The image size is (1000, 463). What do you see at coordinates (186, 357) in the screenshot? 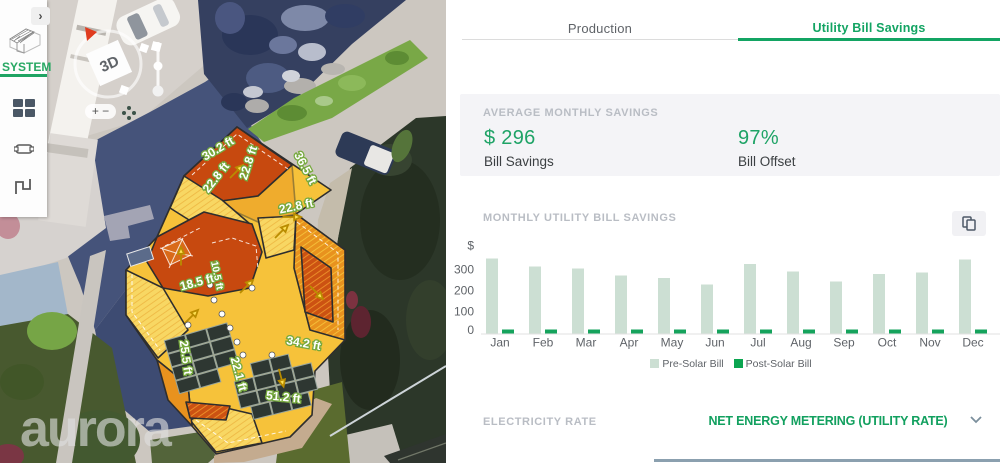
I see `svg-text: 25.5 ft` at bounding box center [186, 357].